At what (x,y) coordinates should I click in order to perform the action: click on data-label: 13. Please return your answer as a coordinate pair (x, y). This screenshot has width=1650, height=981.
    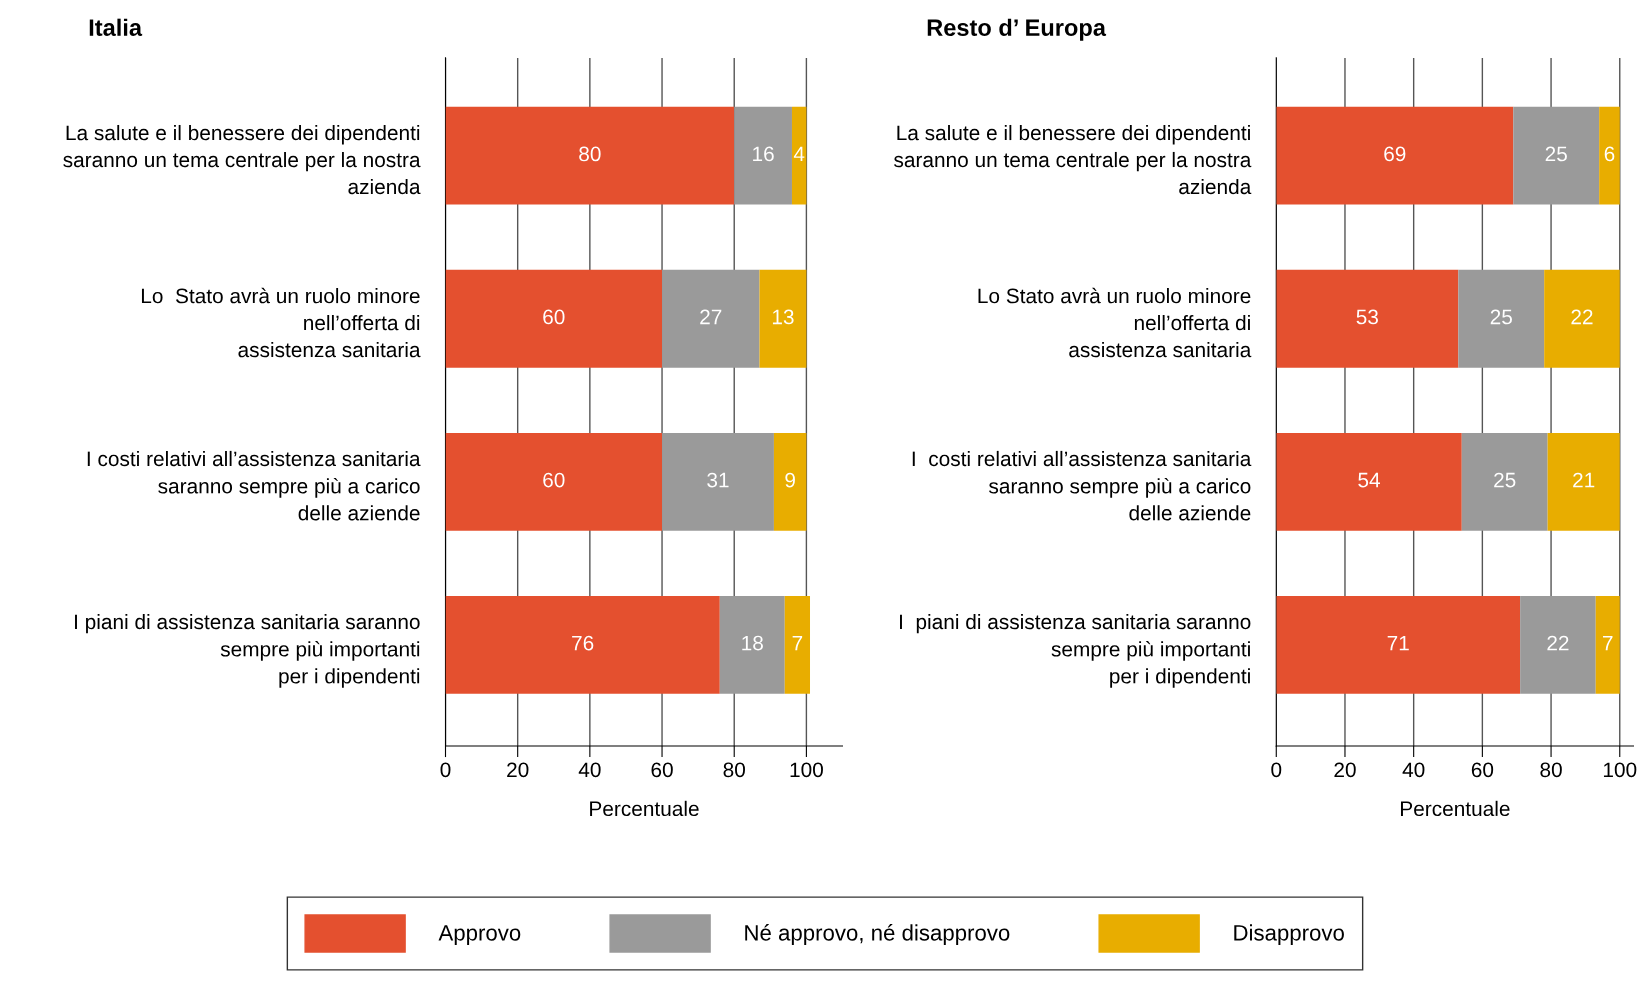
    Looking at the image, I should click on (783, 317).